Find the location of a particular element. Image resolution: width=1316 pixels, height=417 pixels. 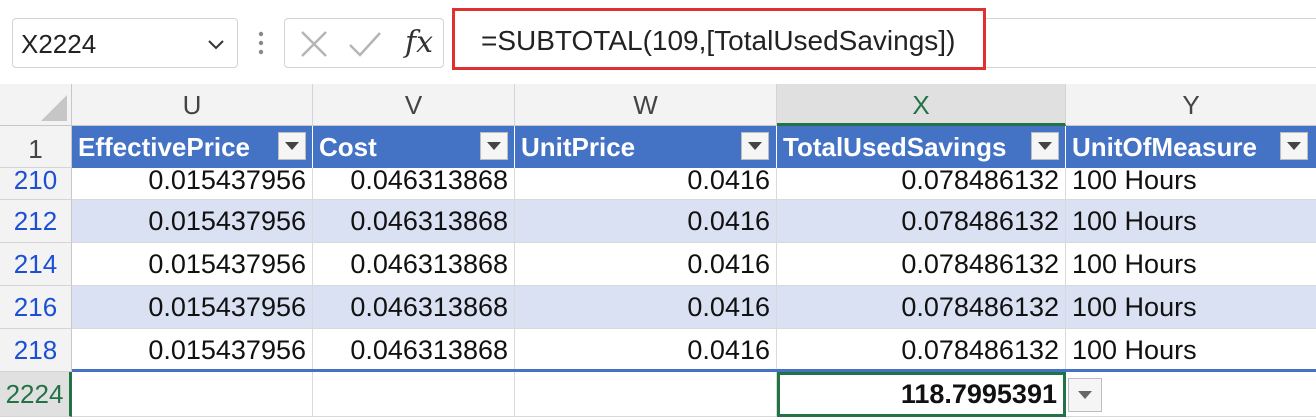

row-header-2224: 2224 is located at coordinates (36, 394).